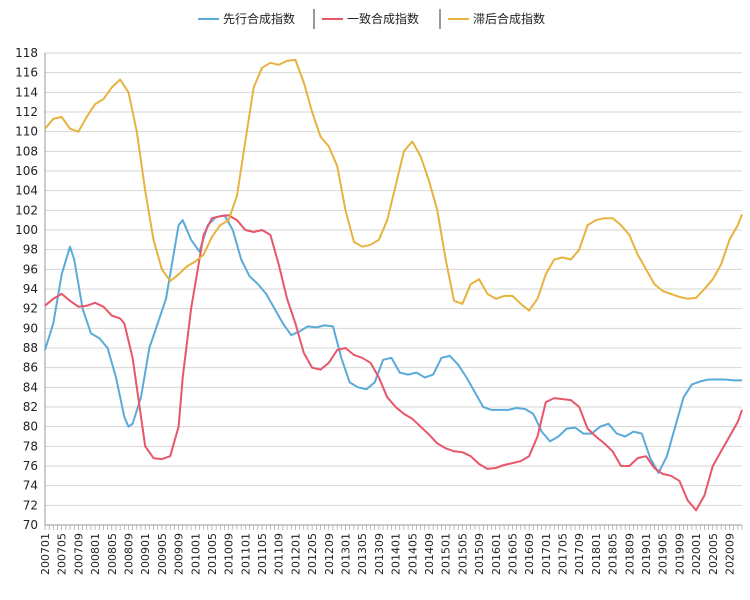 The height and width of the screenshot is (600, 750). What do you see at coordinates (30, 289) in the screenshot?
I see `y-tick-label: 94` at bounding box center [30, 289].